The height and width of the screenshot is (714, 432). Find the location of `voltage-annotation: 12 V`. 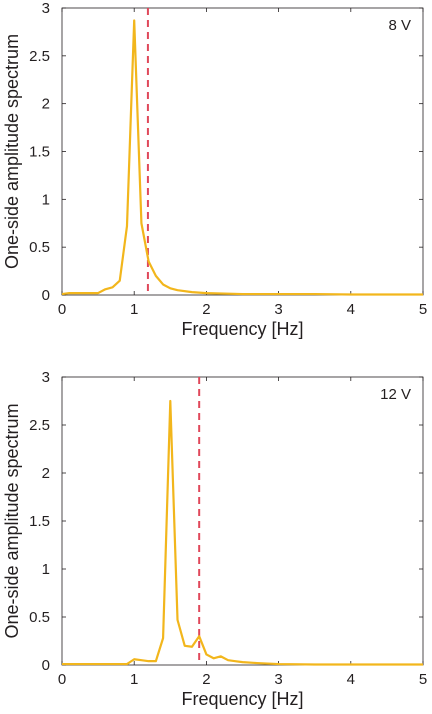

voltage-annotation: 12 V is located at coordinates (395, 394).